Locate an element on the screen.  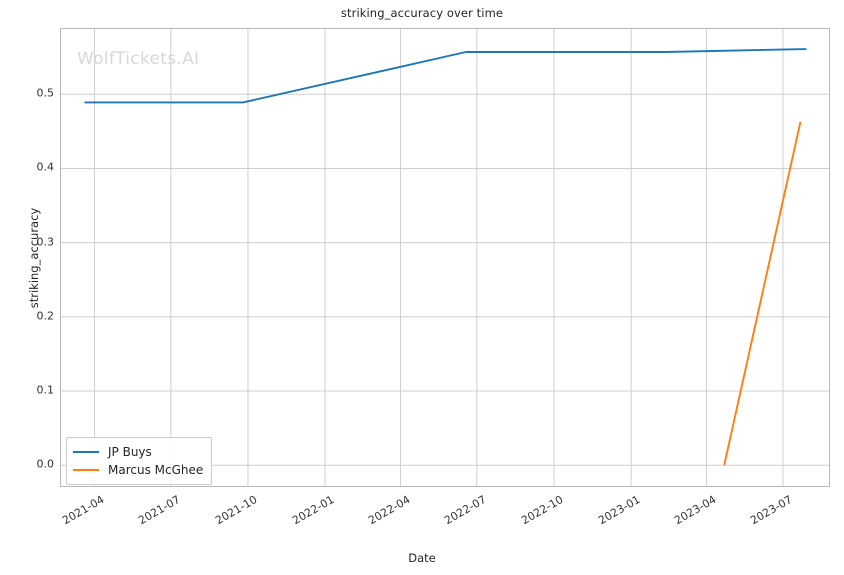
x-tick-label: 2022-10 is located at coordinates (542, 510).